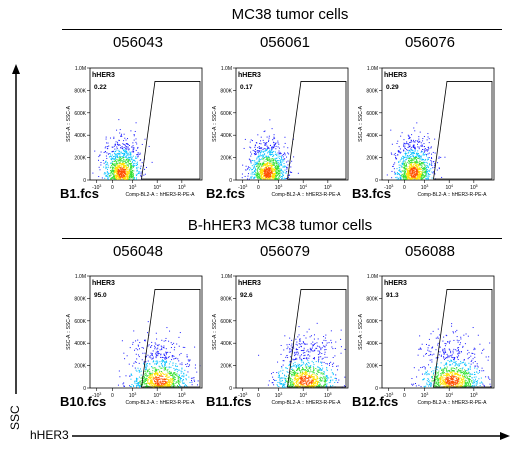 Image resolution: width=514 pixels, height=452 pixels. Describe the element at coordinates (138, 251) in the screenshot. I see `clone-id-4: 056048` at that location.